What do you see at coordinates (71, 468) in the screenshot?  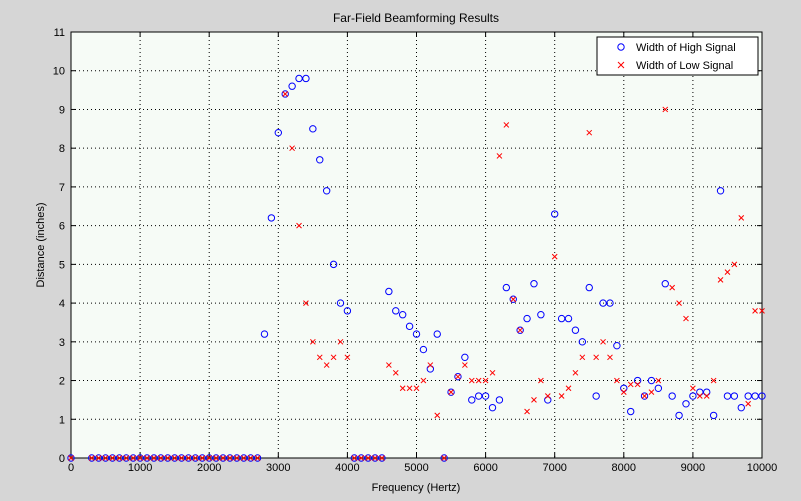 I see `x-tick-label: 0` at bounding box center [71, 468].